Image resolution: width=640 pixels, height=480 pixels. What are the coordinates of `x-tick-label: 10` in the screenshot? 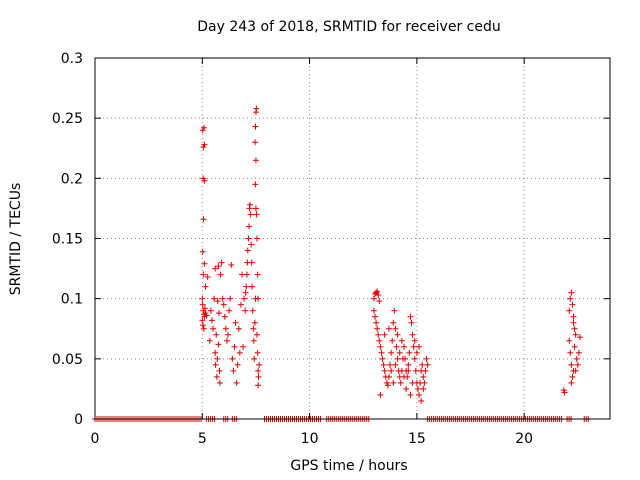 It's located at (310, 439).